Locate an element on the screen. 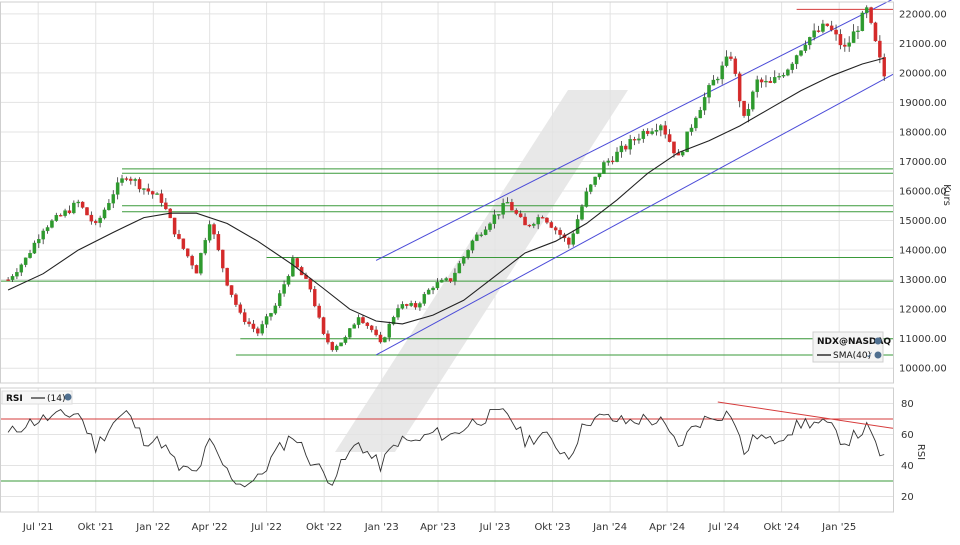 This screenshot has width=960, height=545. time-tick-label: Apr '22 is located at coordinates (210, 527).